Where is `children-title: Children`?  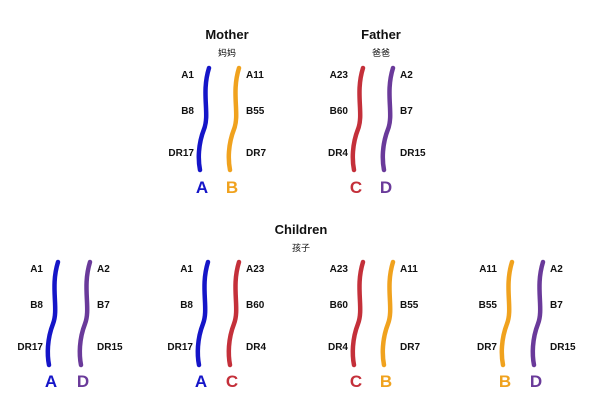 children-title: Children is located at coordinates (301, 229).